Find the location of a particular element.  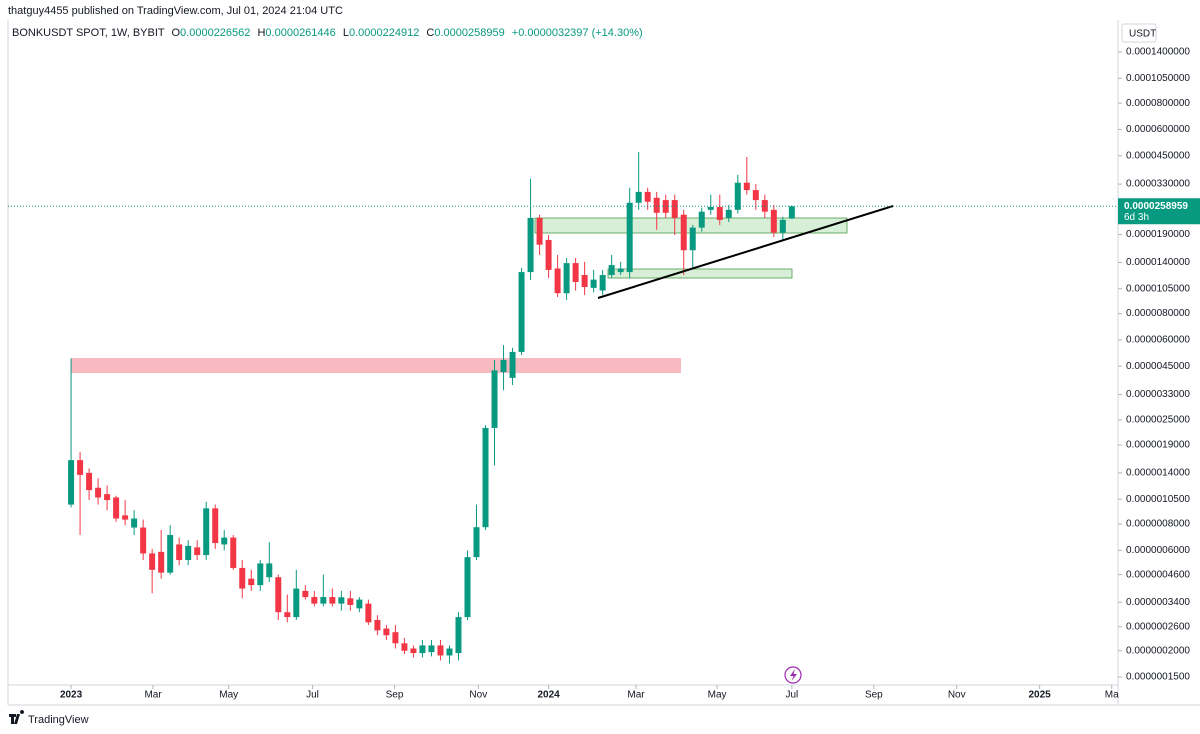

currency-box is located at coordinates (1139, 33).